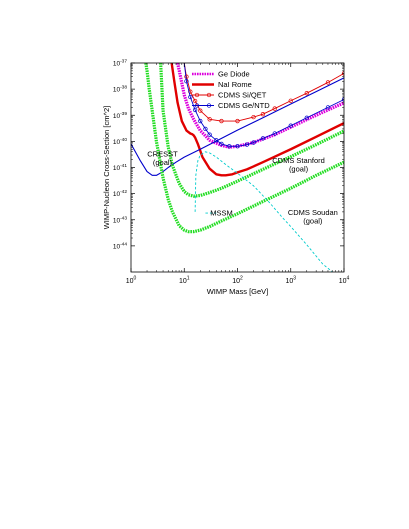 The image size is (409, 529). Describe the element at coordinates (298, 160) in the screenshot. I see `annotation-line: CDMS Stanford` at that location.